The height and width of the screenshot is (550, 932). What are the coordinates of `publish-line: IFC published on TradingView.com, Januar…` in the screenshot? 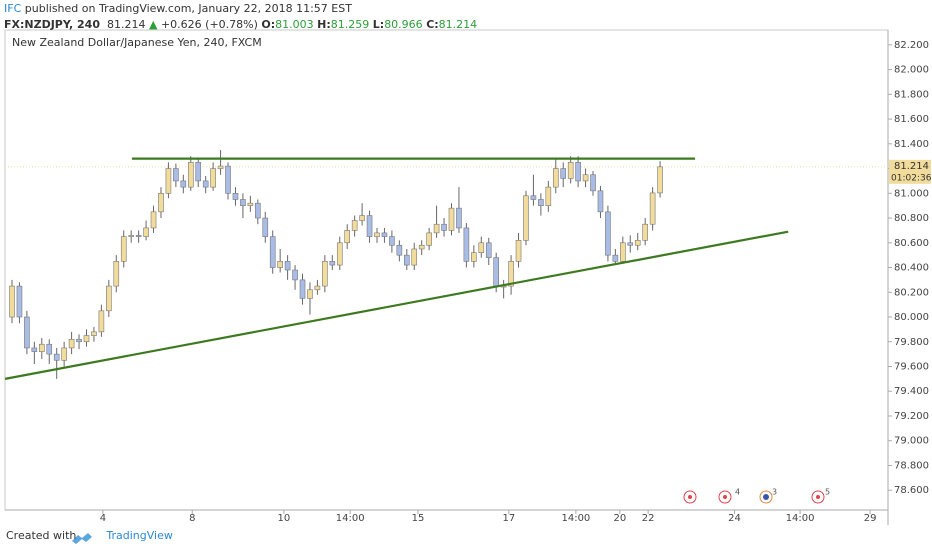 It's located at (240, 9).